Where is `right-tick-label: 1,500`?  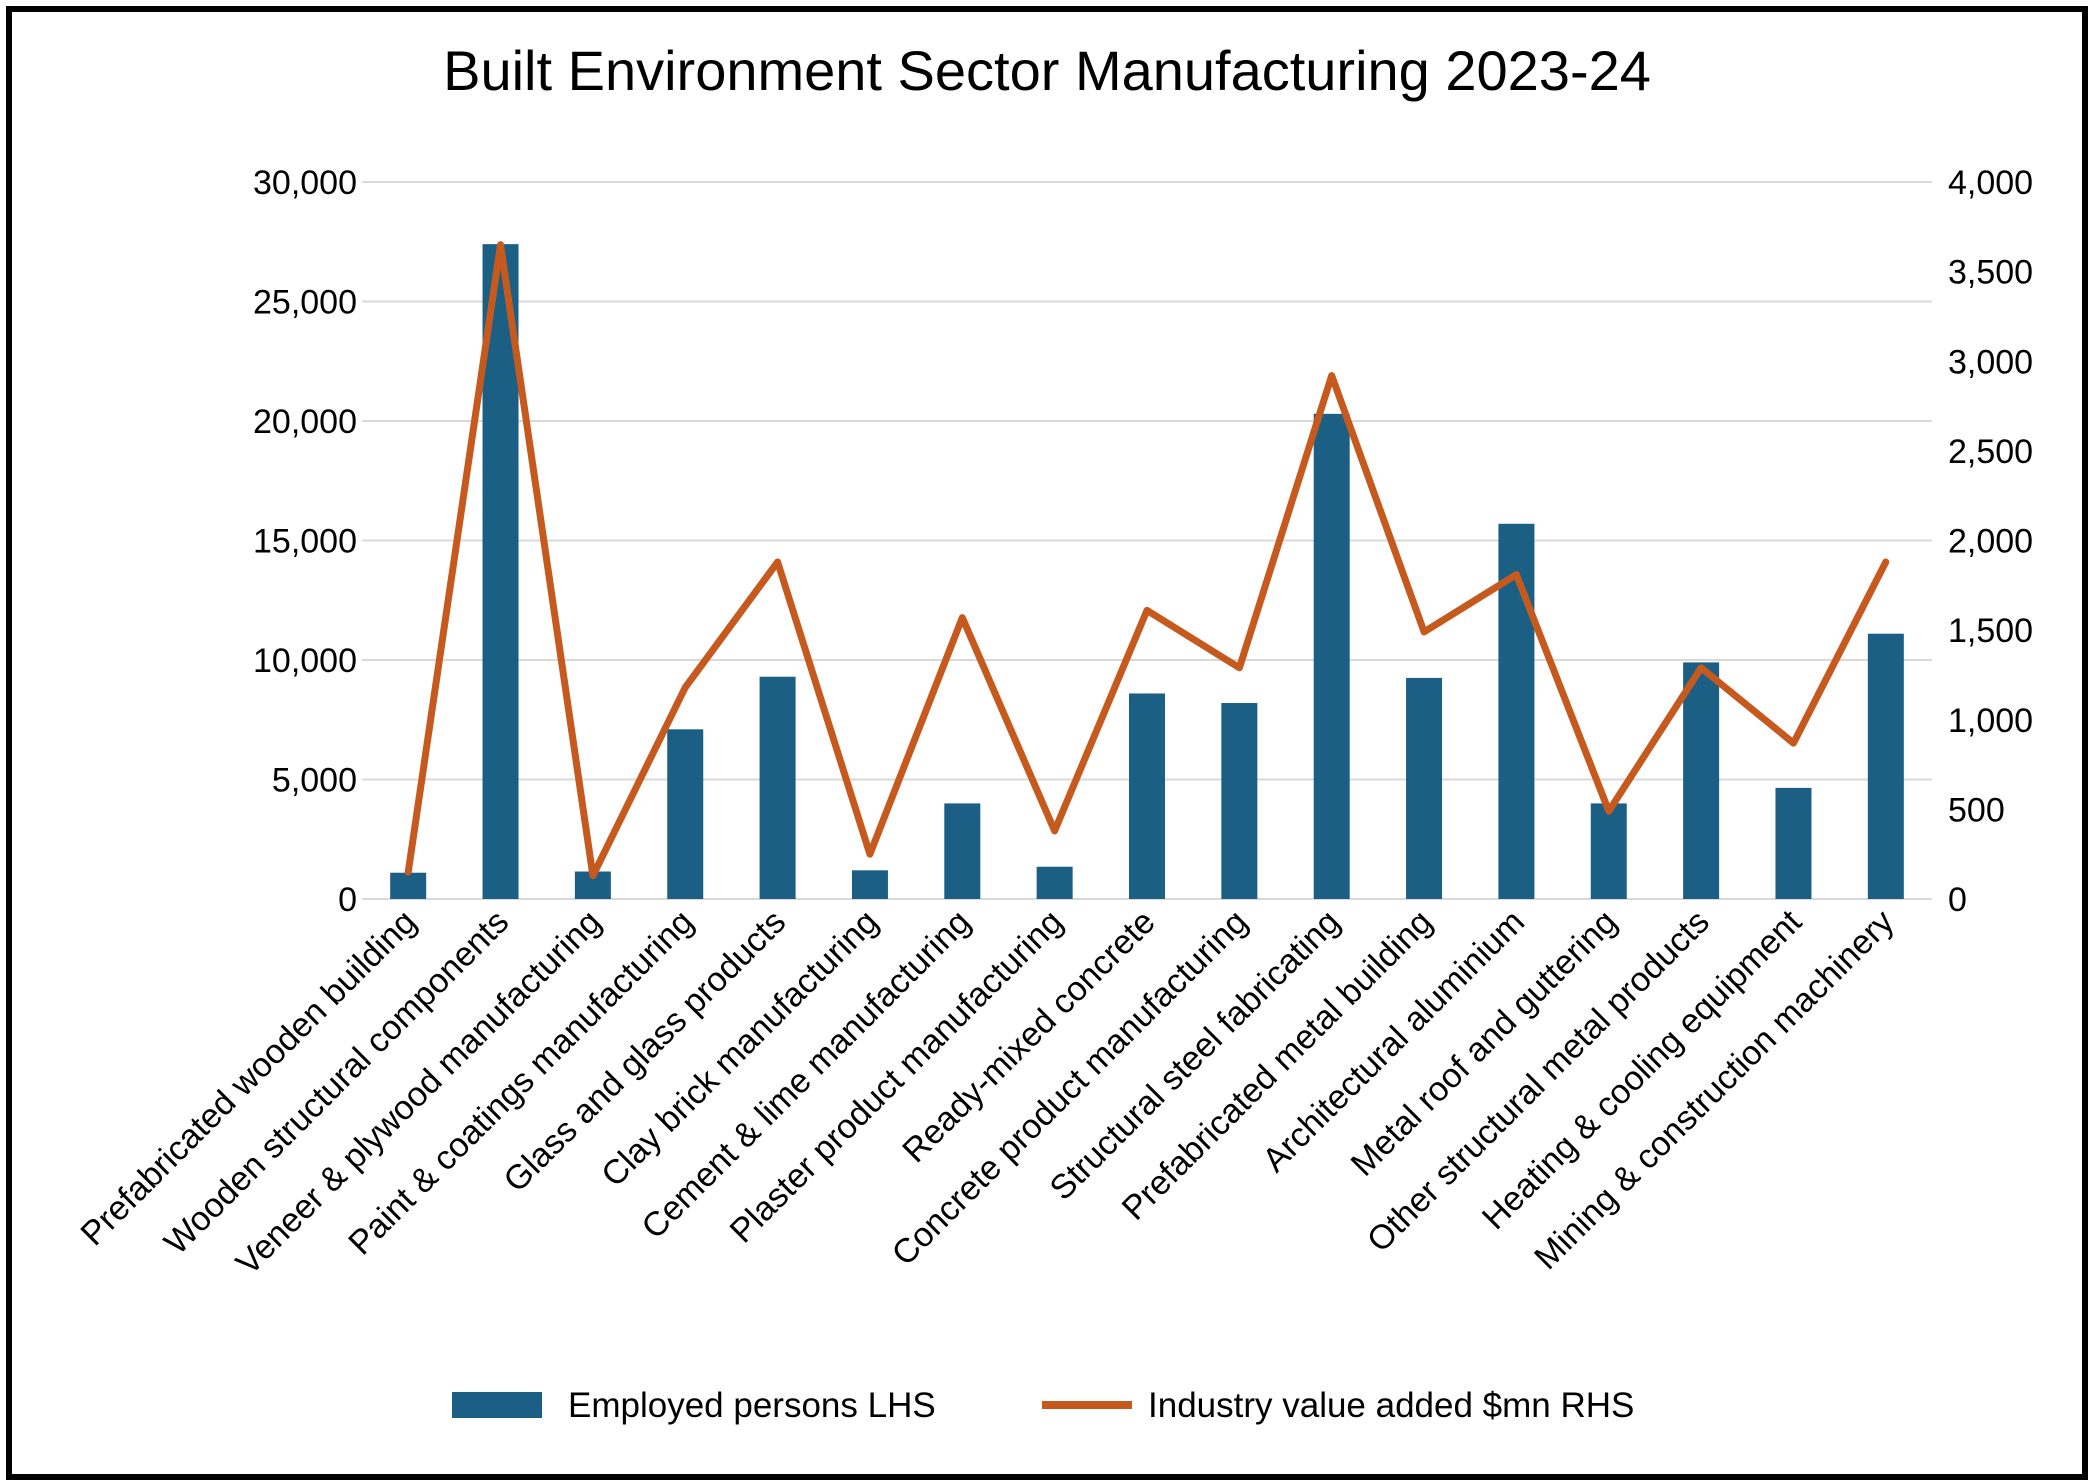
right-tick-label: 1,500 is located at coordinates (1990, 631).